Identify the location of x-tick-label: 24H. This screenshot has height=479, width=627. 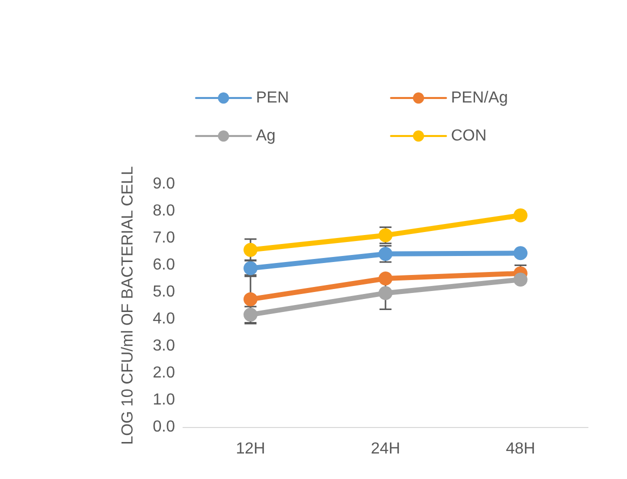
(385, 449).